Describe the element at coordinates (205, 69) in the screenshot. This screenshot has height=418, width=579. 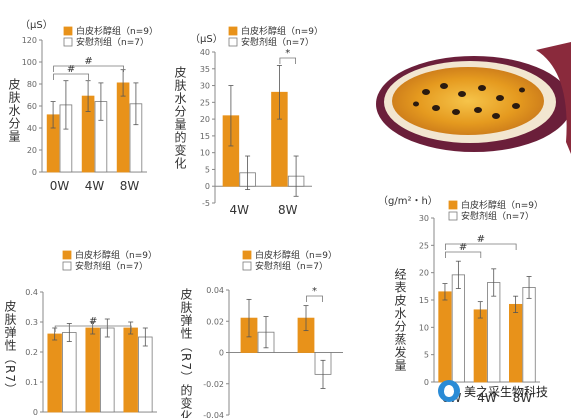
I see `y-tick-label: 35` at that location.